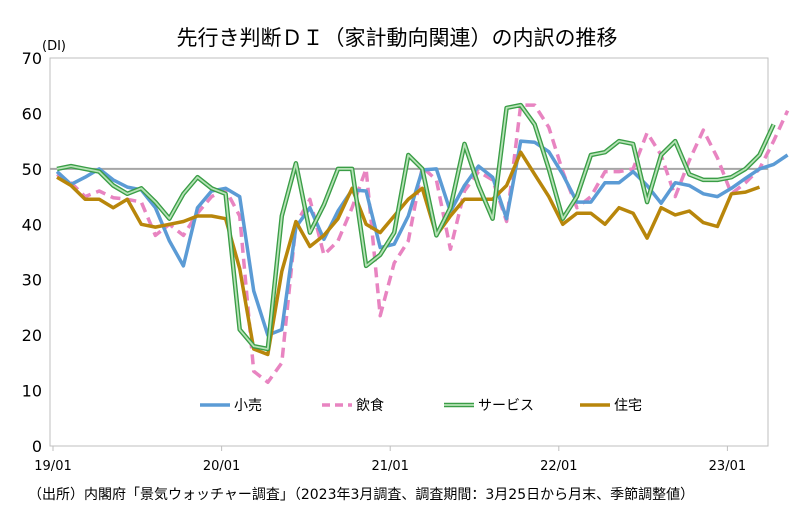  What do you see at coordinates (32, 58) in the screenshot?
I see `y-tick-label: 70` at bounding box center [32, 58].